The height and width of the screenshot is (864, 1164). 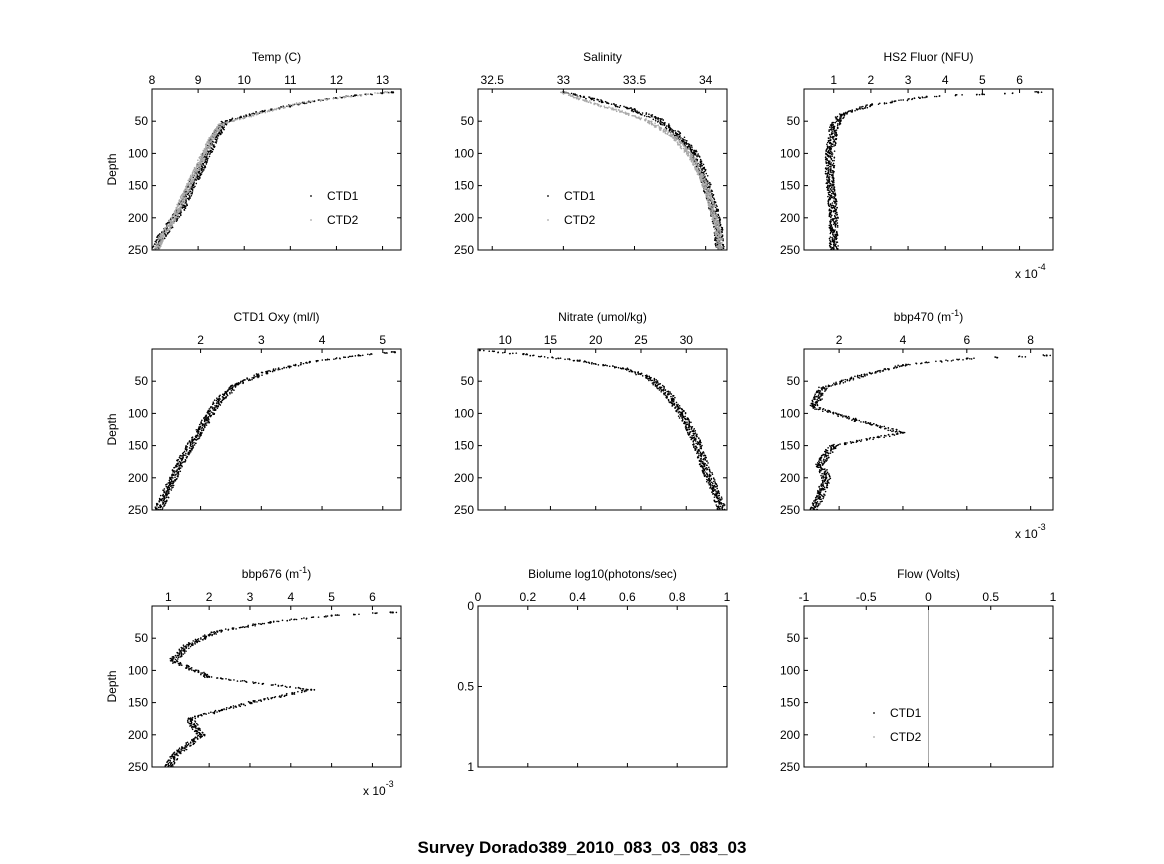 I want to click on plot-area, so click(x=275, y=430).